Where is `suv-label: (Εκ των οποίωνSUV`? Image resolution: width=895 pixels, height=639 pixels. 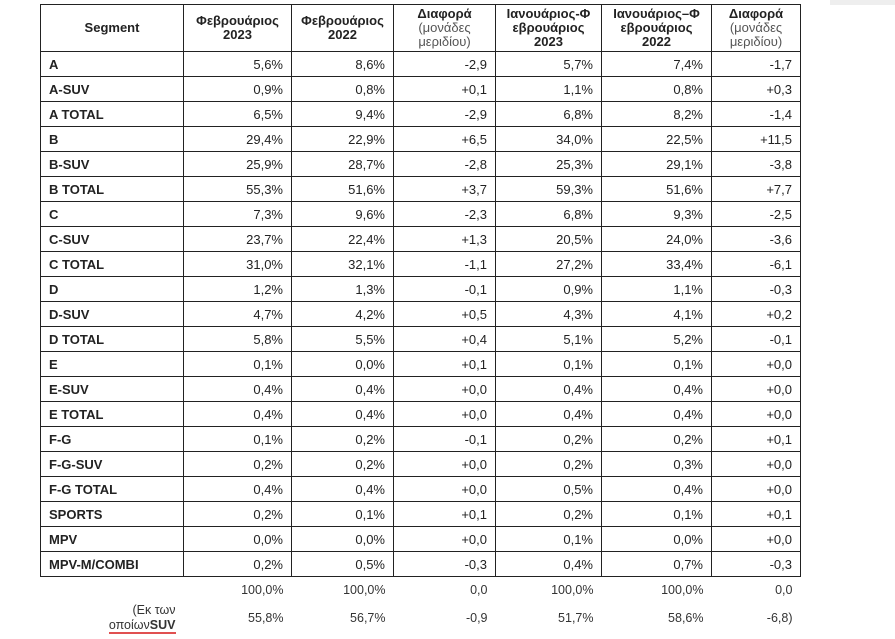
suv-label: (Εκ των οποίωνSUV is located at coordinates (112, 618).